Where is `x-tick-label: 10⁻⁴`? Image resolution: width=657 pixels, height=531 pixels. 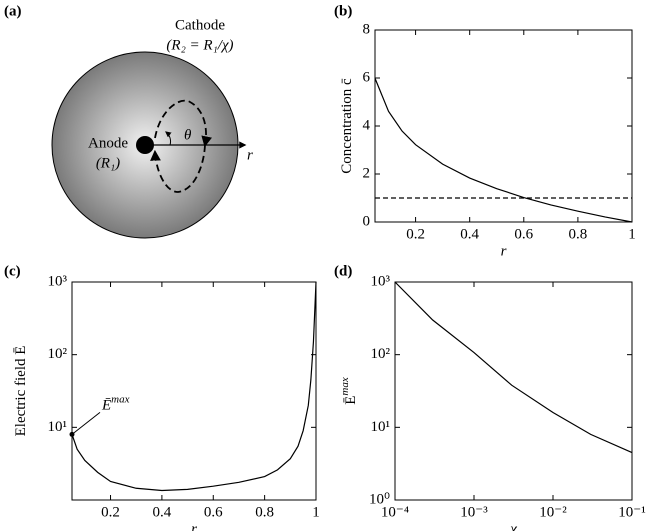 x-tick-label: 10⁻⁴ is located at coordinates (395, 512).